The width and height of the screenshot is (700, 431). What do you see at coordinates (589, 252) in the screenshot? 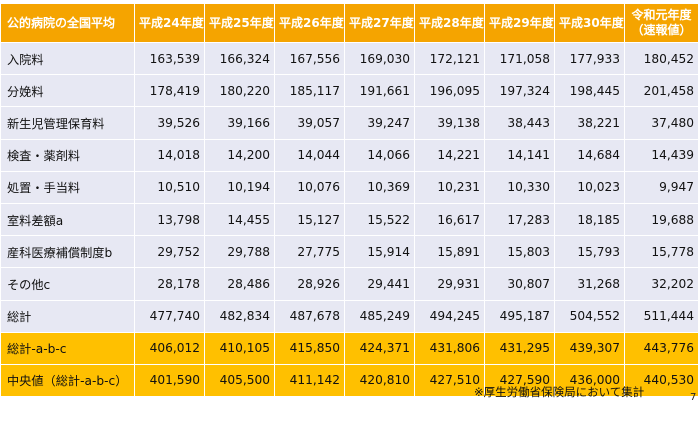
I see `cell-value: 15,793` at bounding box center [589, 252].